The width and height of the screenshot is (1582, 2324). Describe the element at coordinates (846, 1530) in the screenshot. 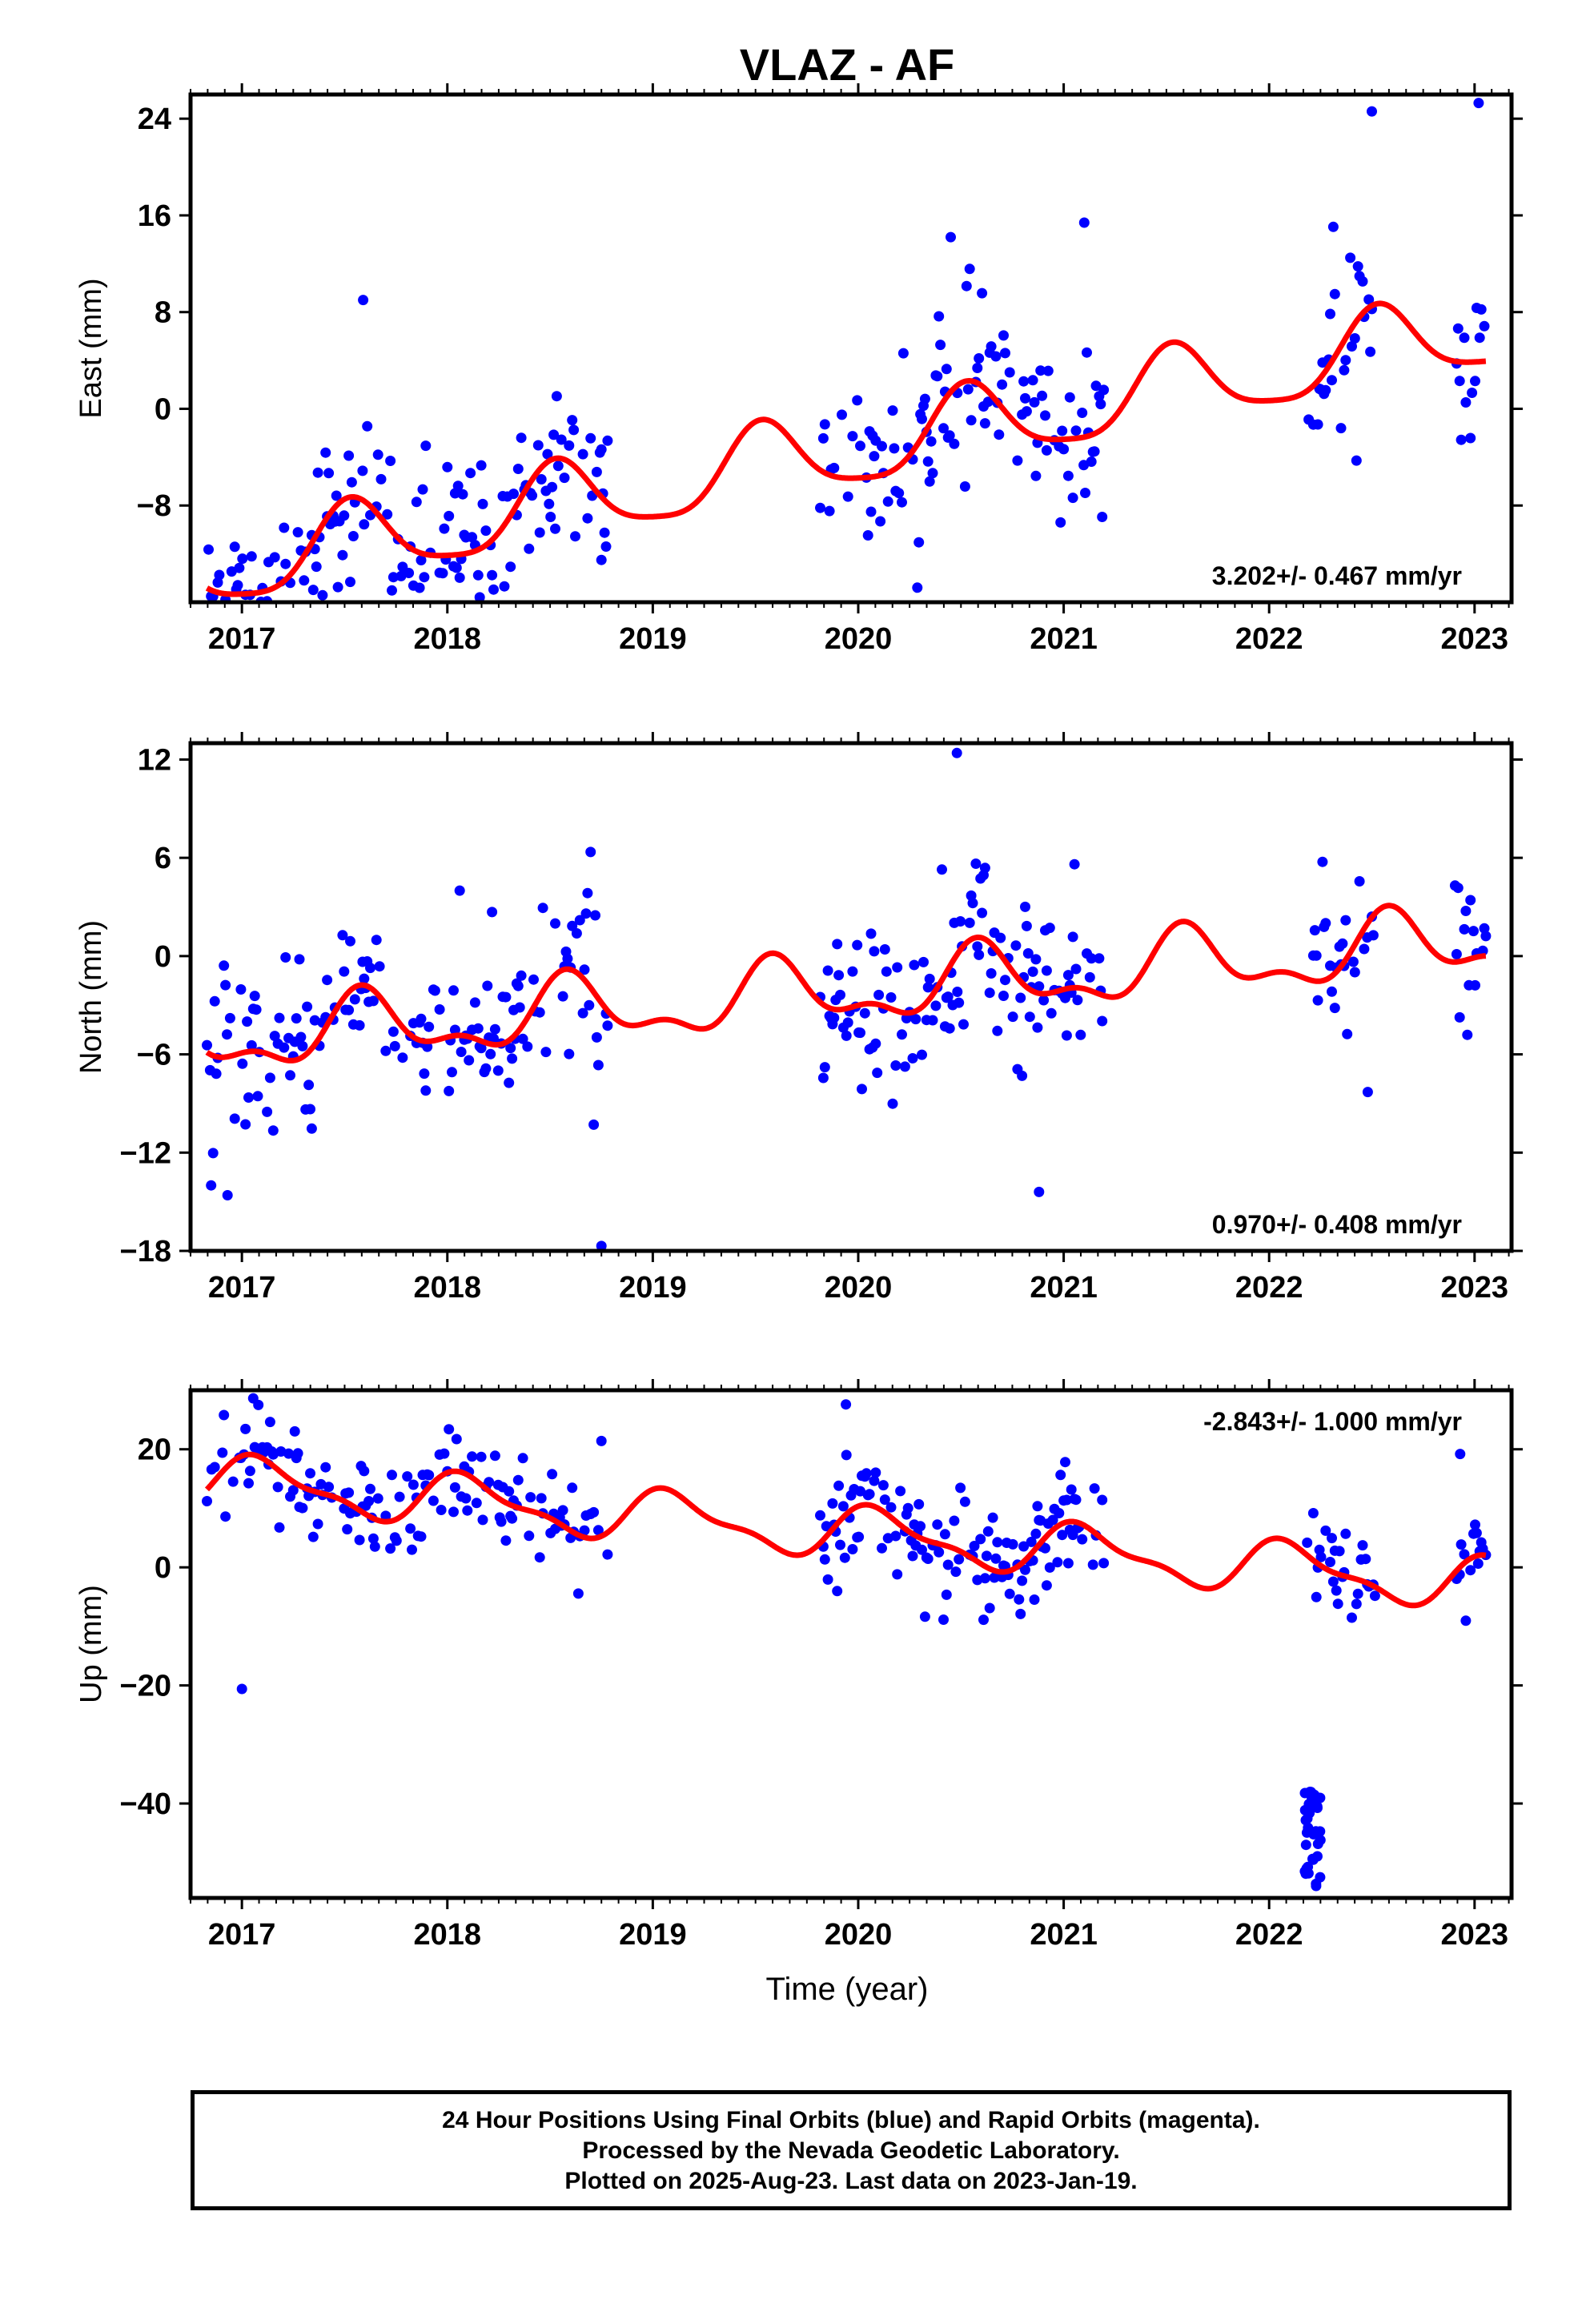

I see `model-curve` at that location.